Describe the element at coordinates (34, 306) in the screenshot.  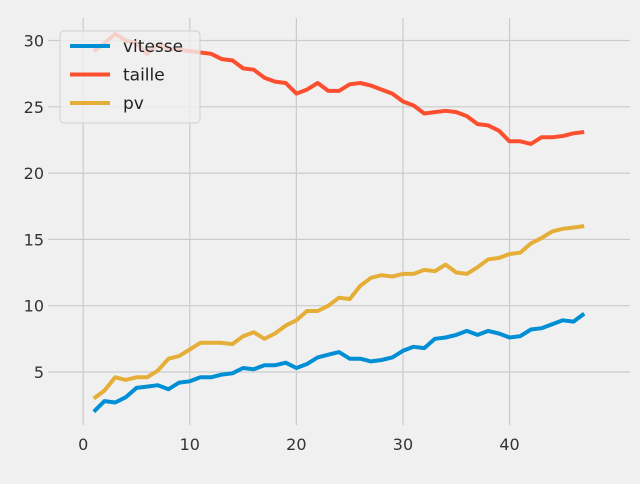
I see `y-tick-label: 10` at that location.